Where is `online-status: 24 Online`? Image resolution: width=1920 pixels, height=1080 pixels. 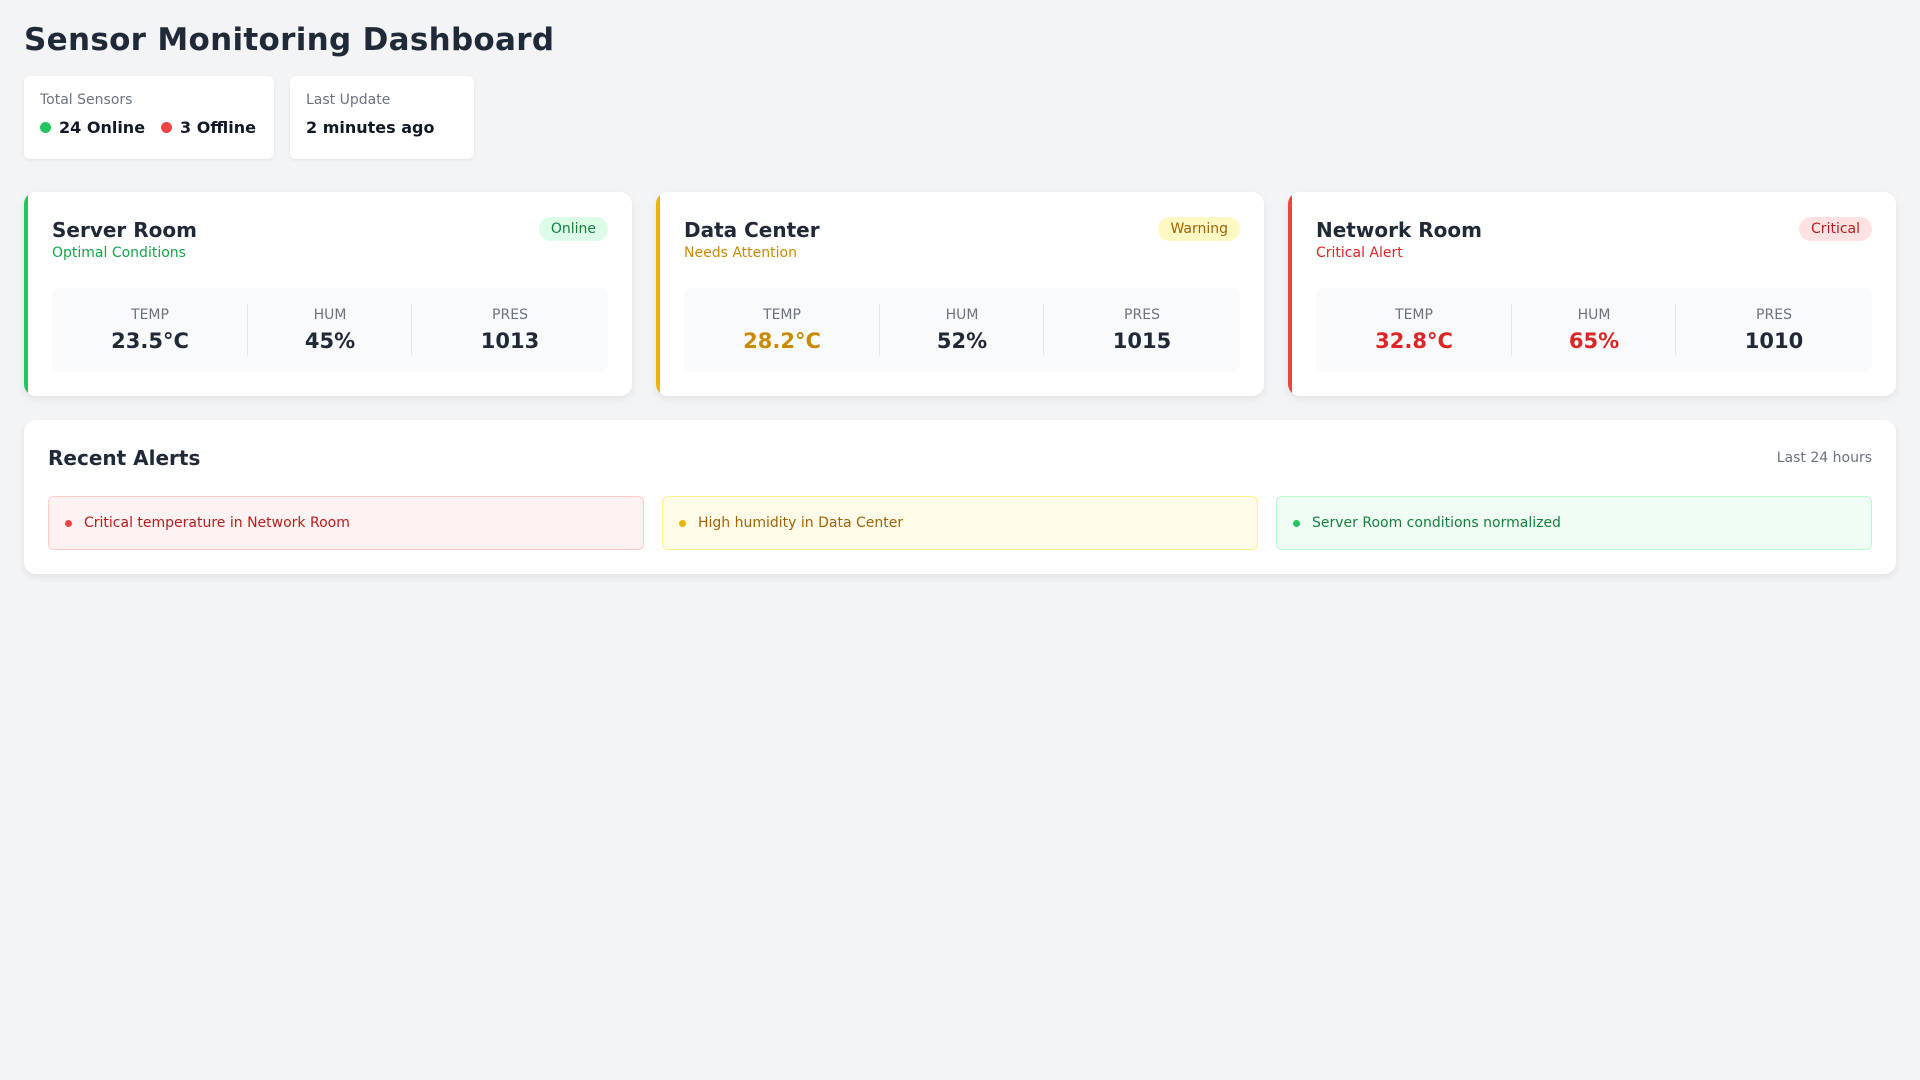 online-status: 24 Online is located at coordinates (92, 127).